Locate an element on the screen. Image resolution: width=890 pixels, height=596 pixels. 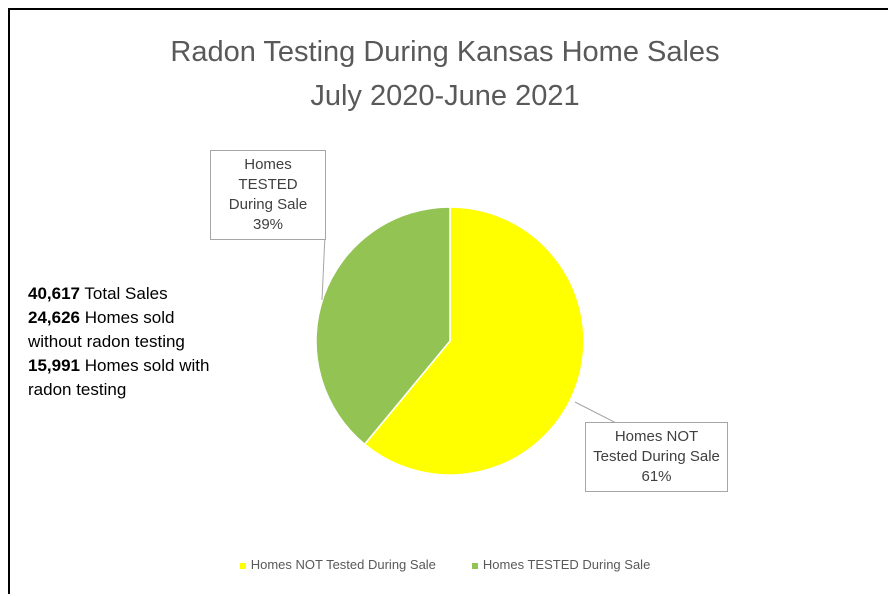
legend-entry: Homes NOT Tested During Sale is located at coordinates (337, 564).